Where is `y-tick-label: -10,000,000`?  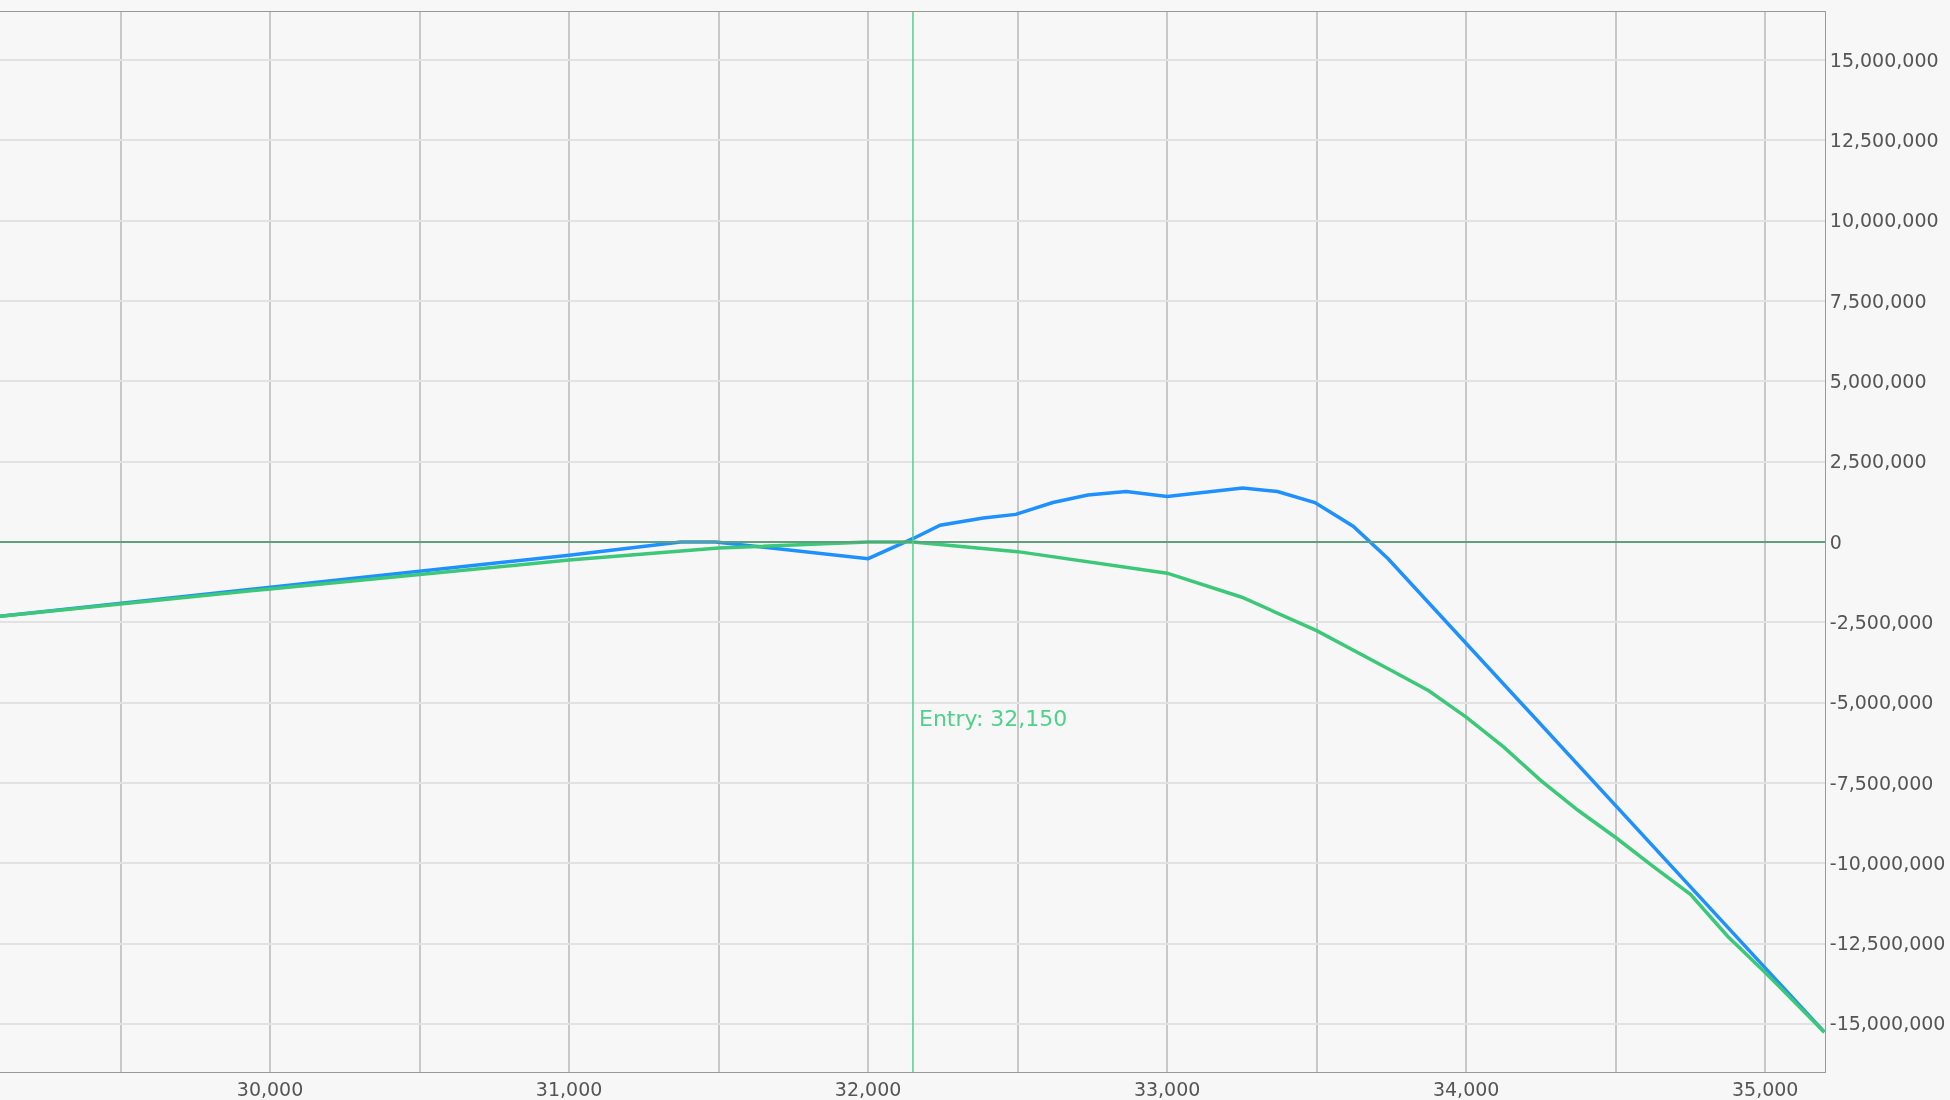 y-tick-label: -10,000,000 is located at coordinates (1887, 862).